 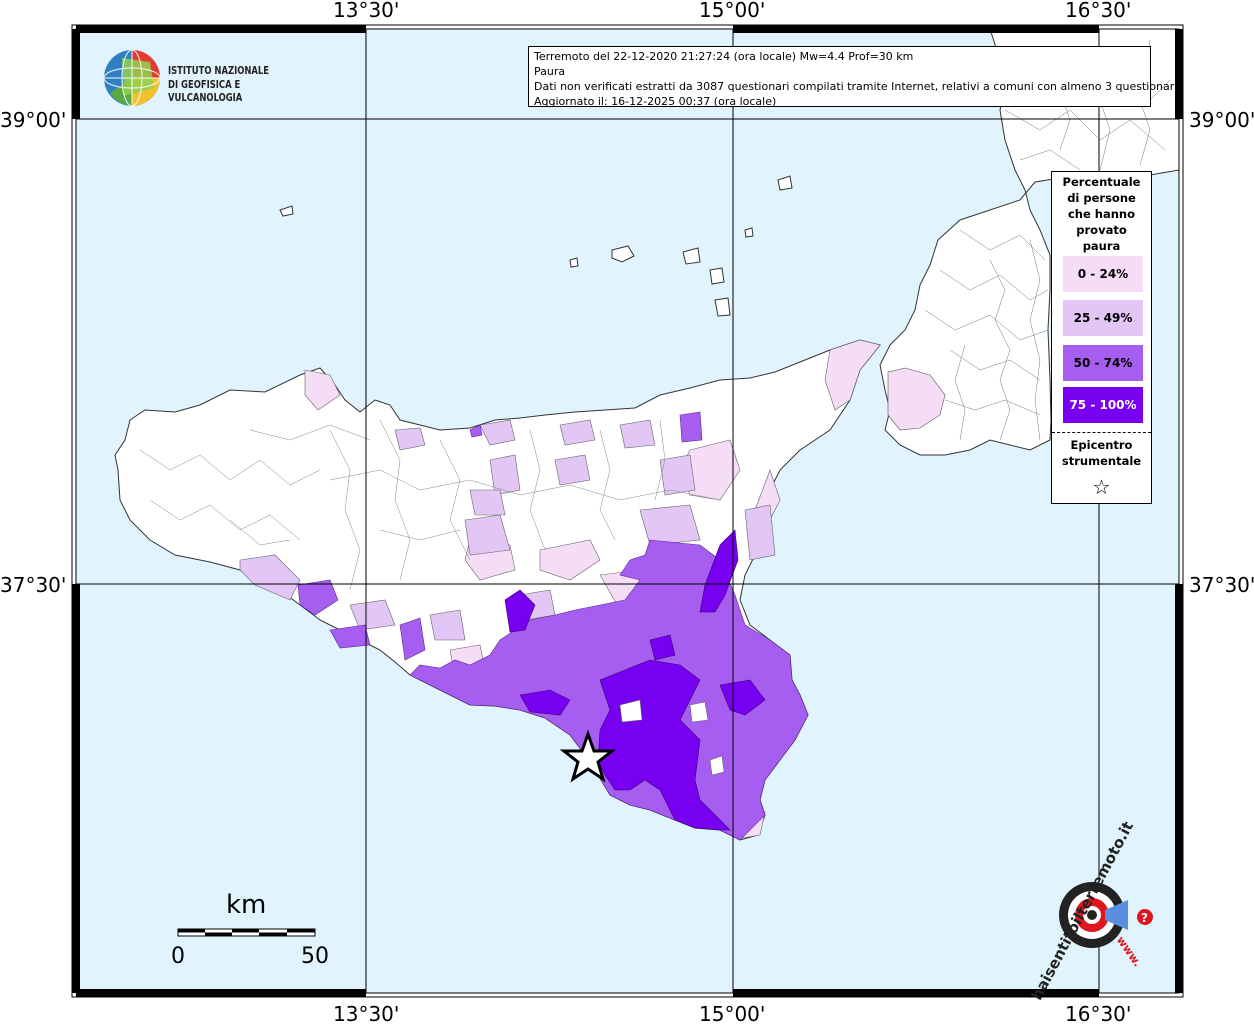 I want to click on lat-label-left-2: 37°30', so click(x=33, y=585).